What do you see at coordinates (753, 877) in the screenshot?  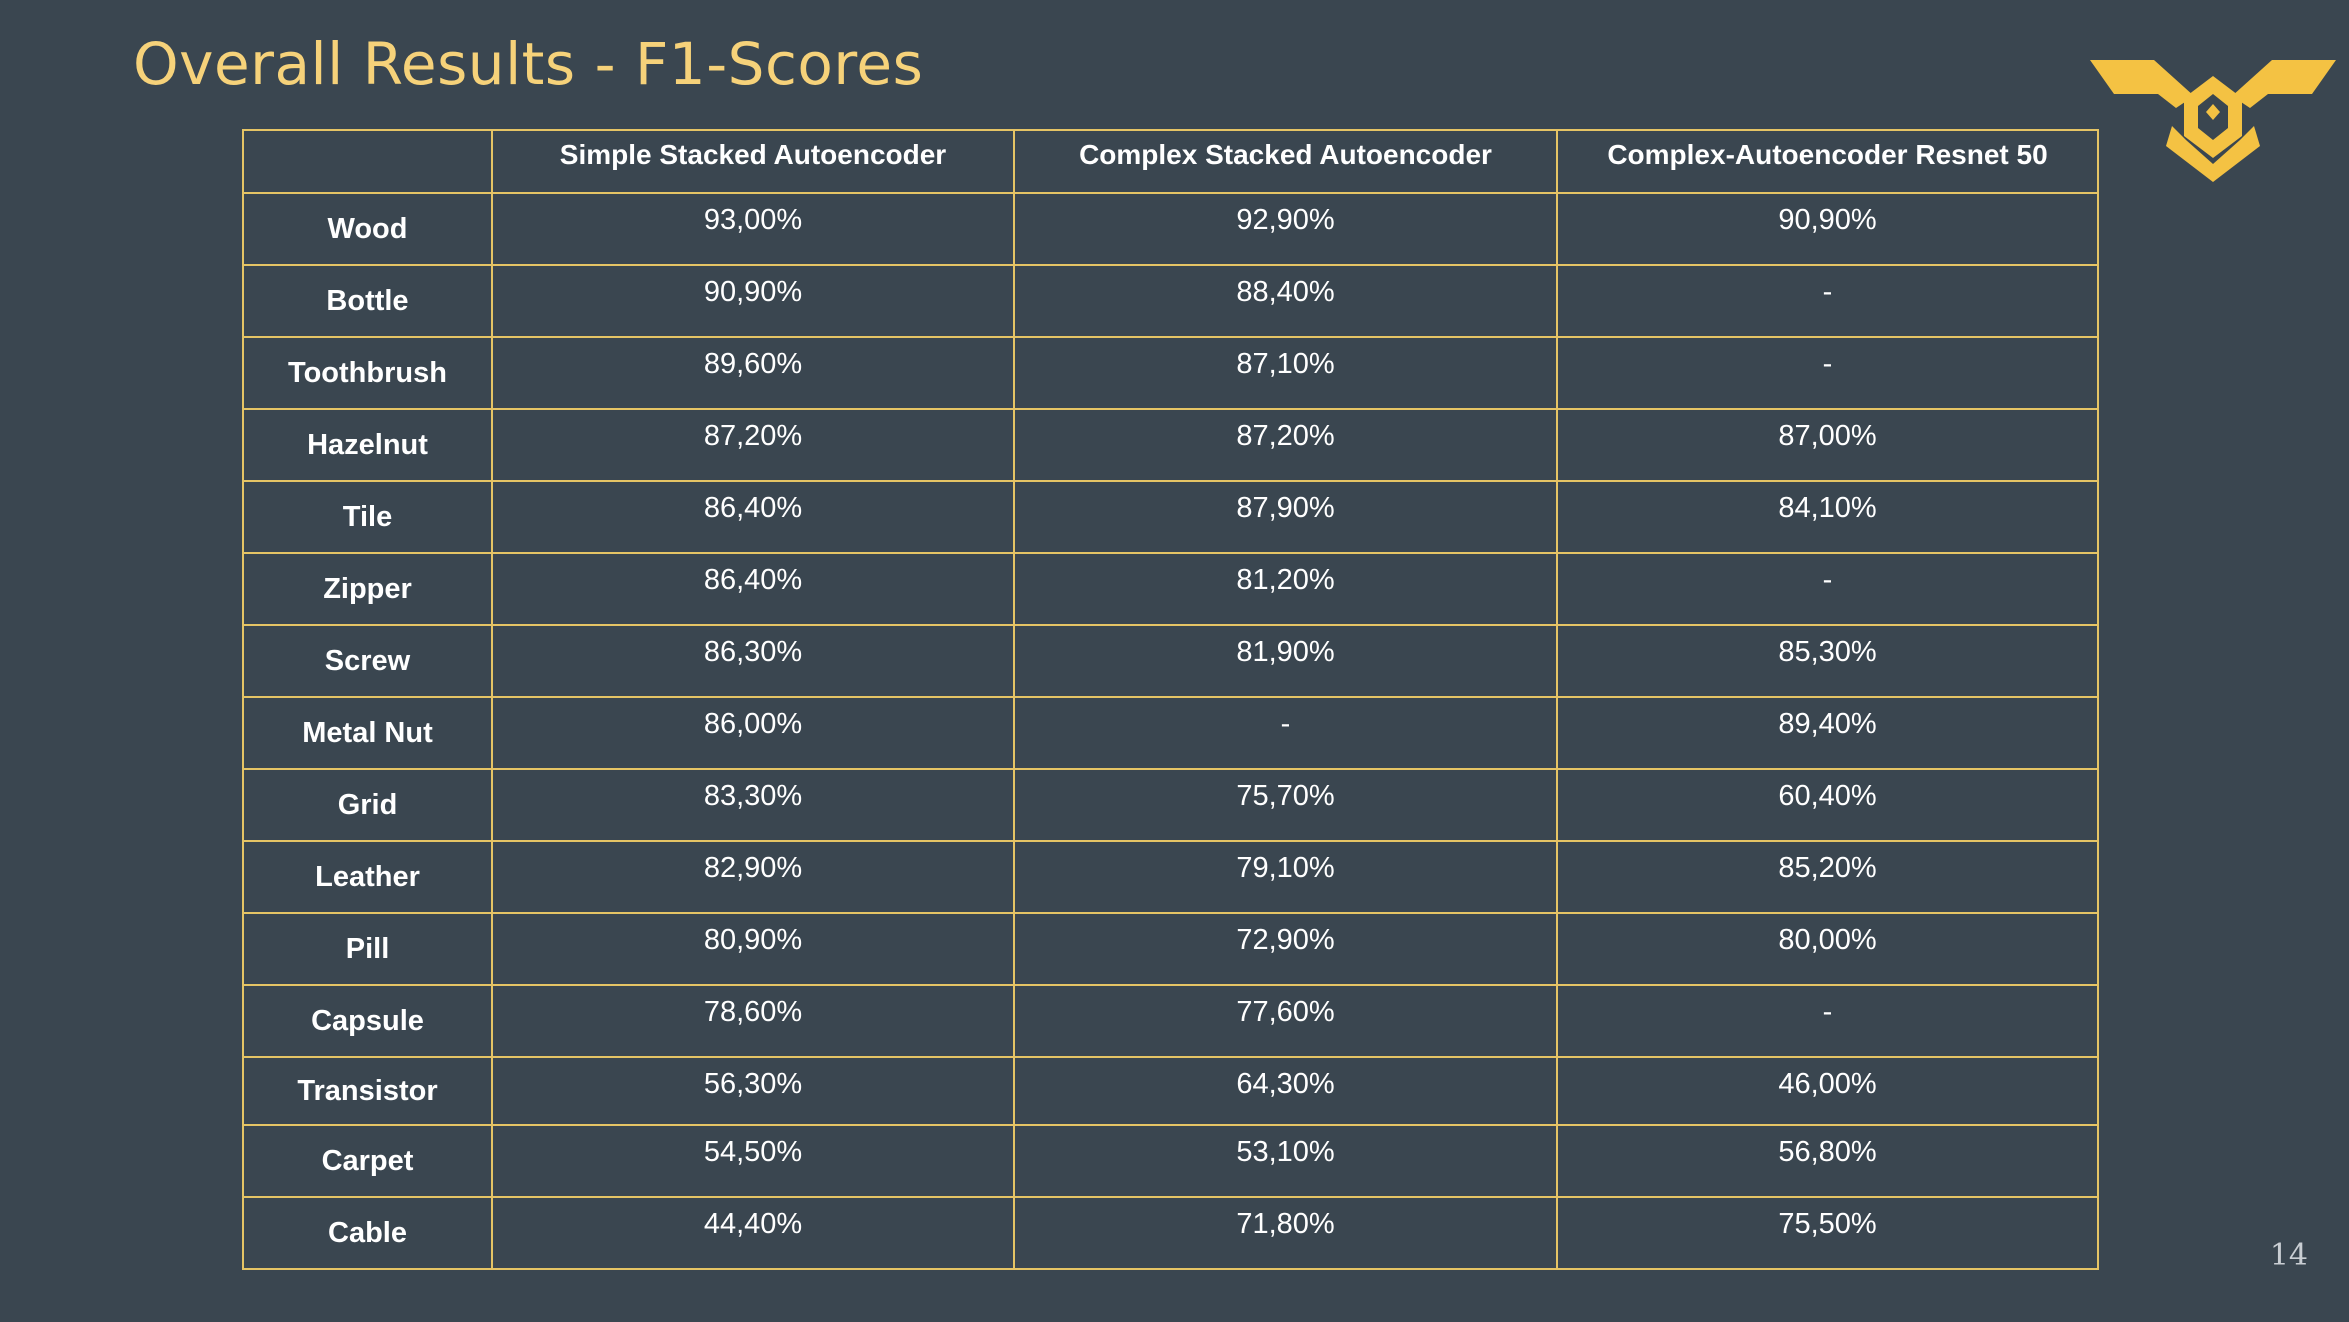 I see `table-cell: 82,90%` at bounding box center [753, 877].